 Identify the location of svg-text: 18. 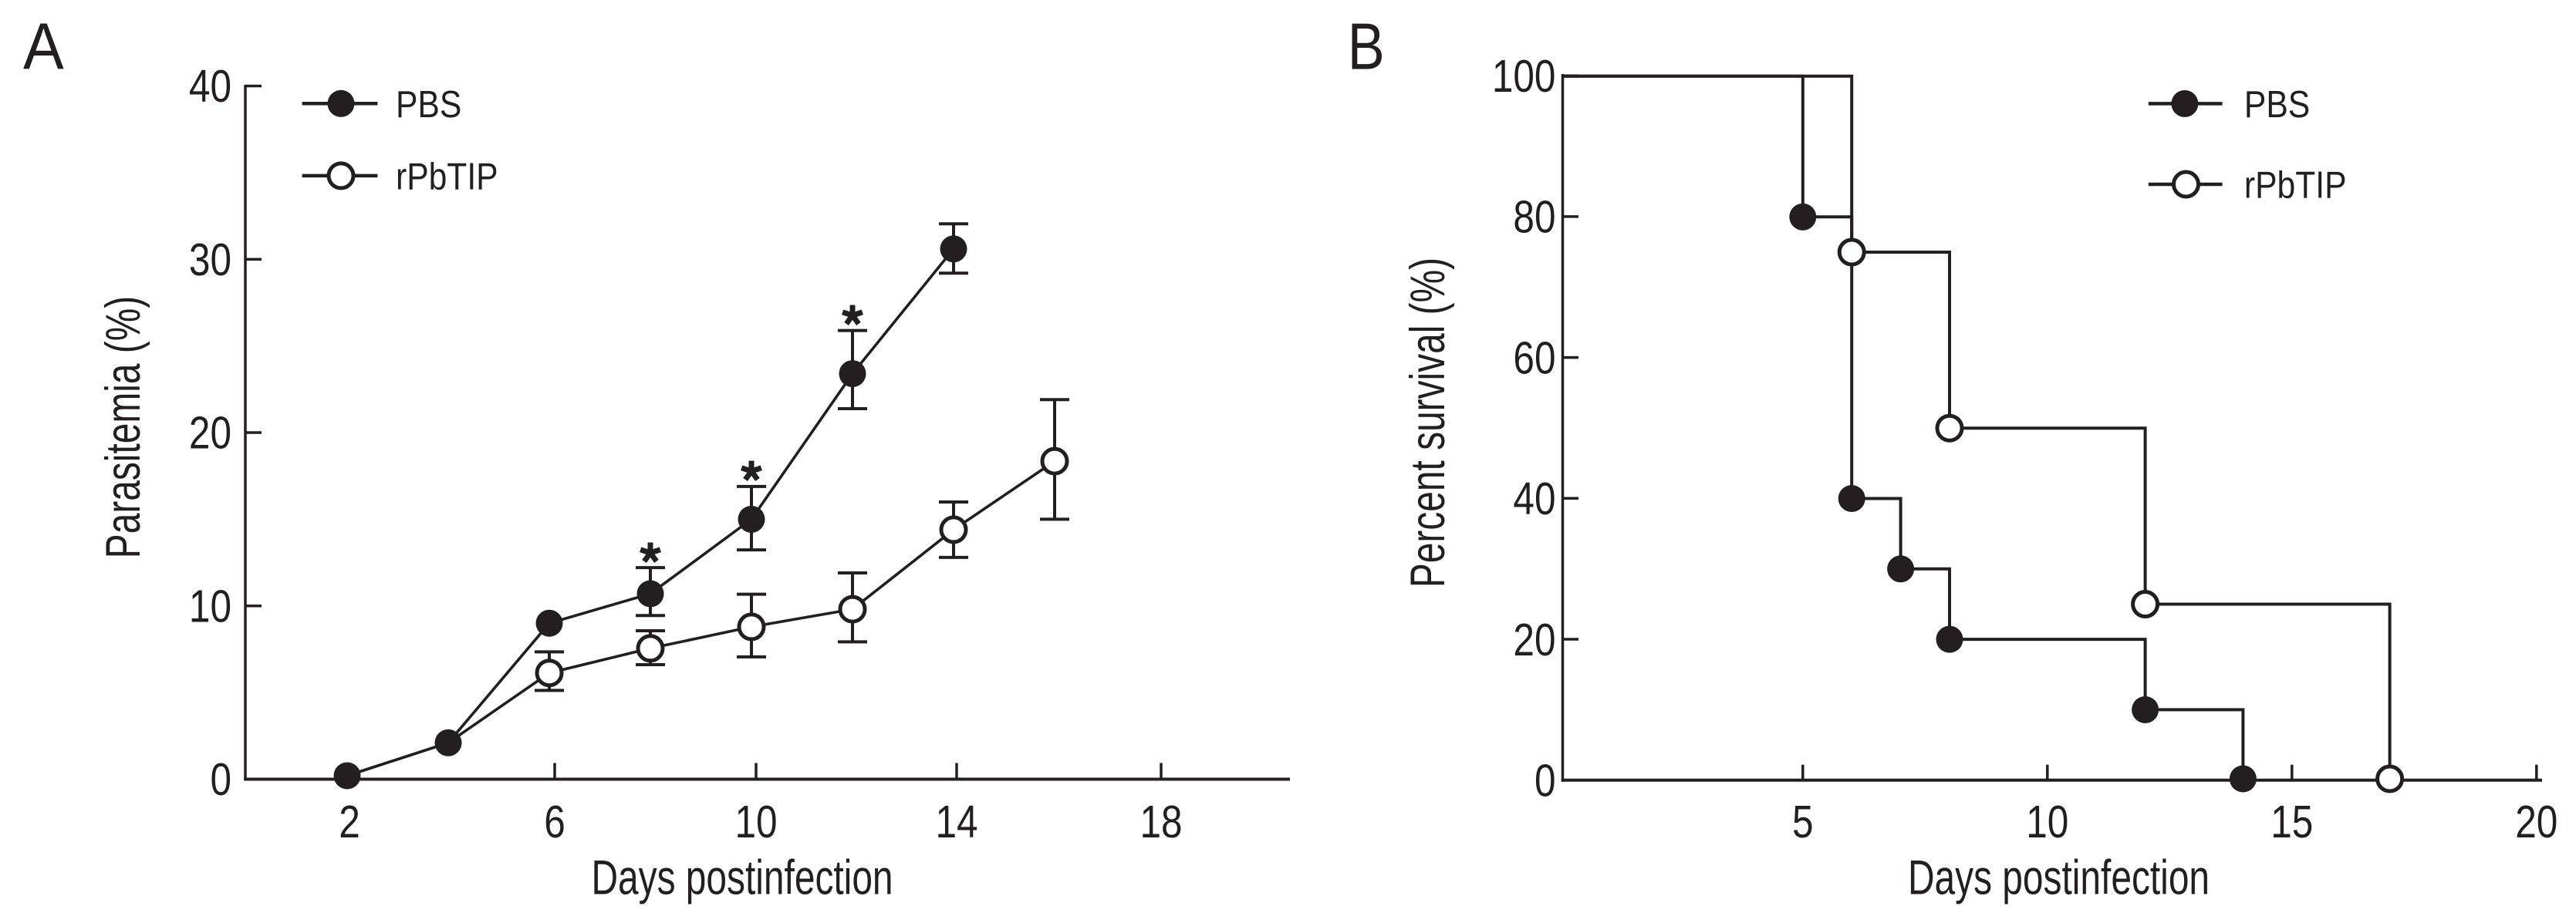
(1161, 822).